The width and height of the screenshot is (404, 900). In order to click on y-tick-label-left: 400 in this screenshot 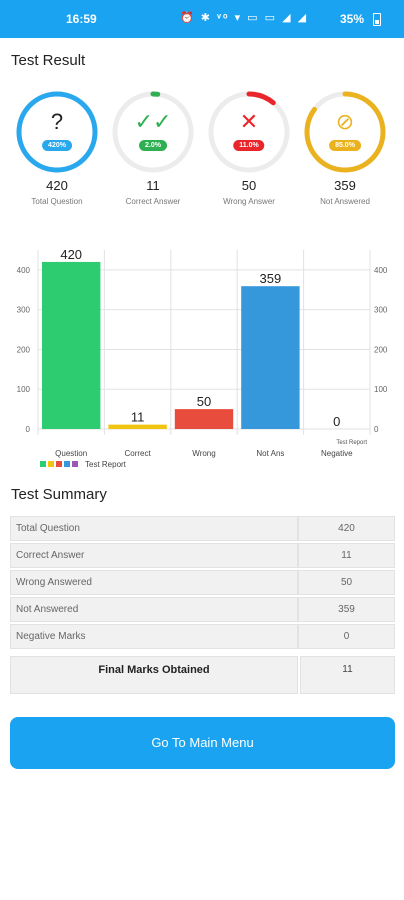, I will do `click(24, 270)`.